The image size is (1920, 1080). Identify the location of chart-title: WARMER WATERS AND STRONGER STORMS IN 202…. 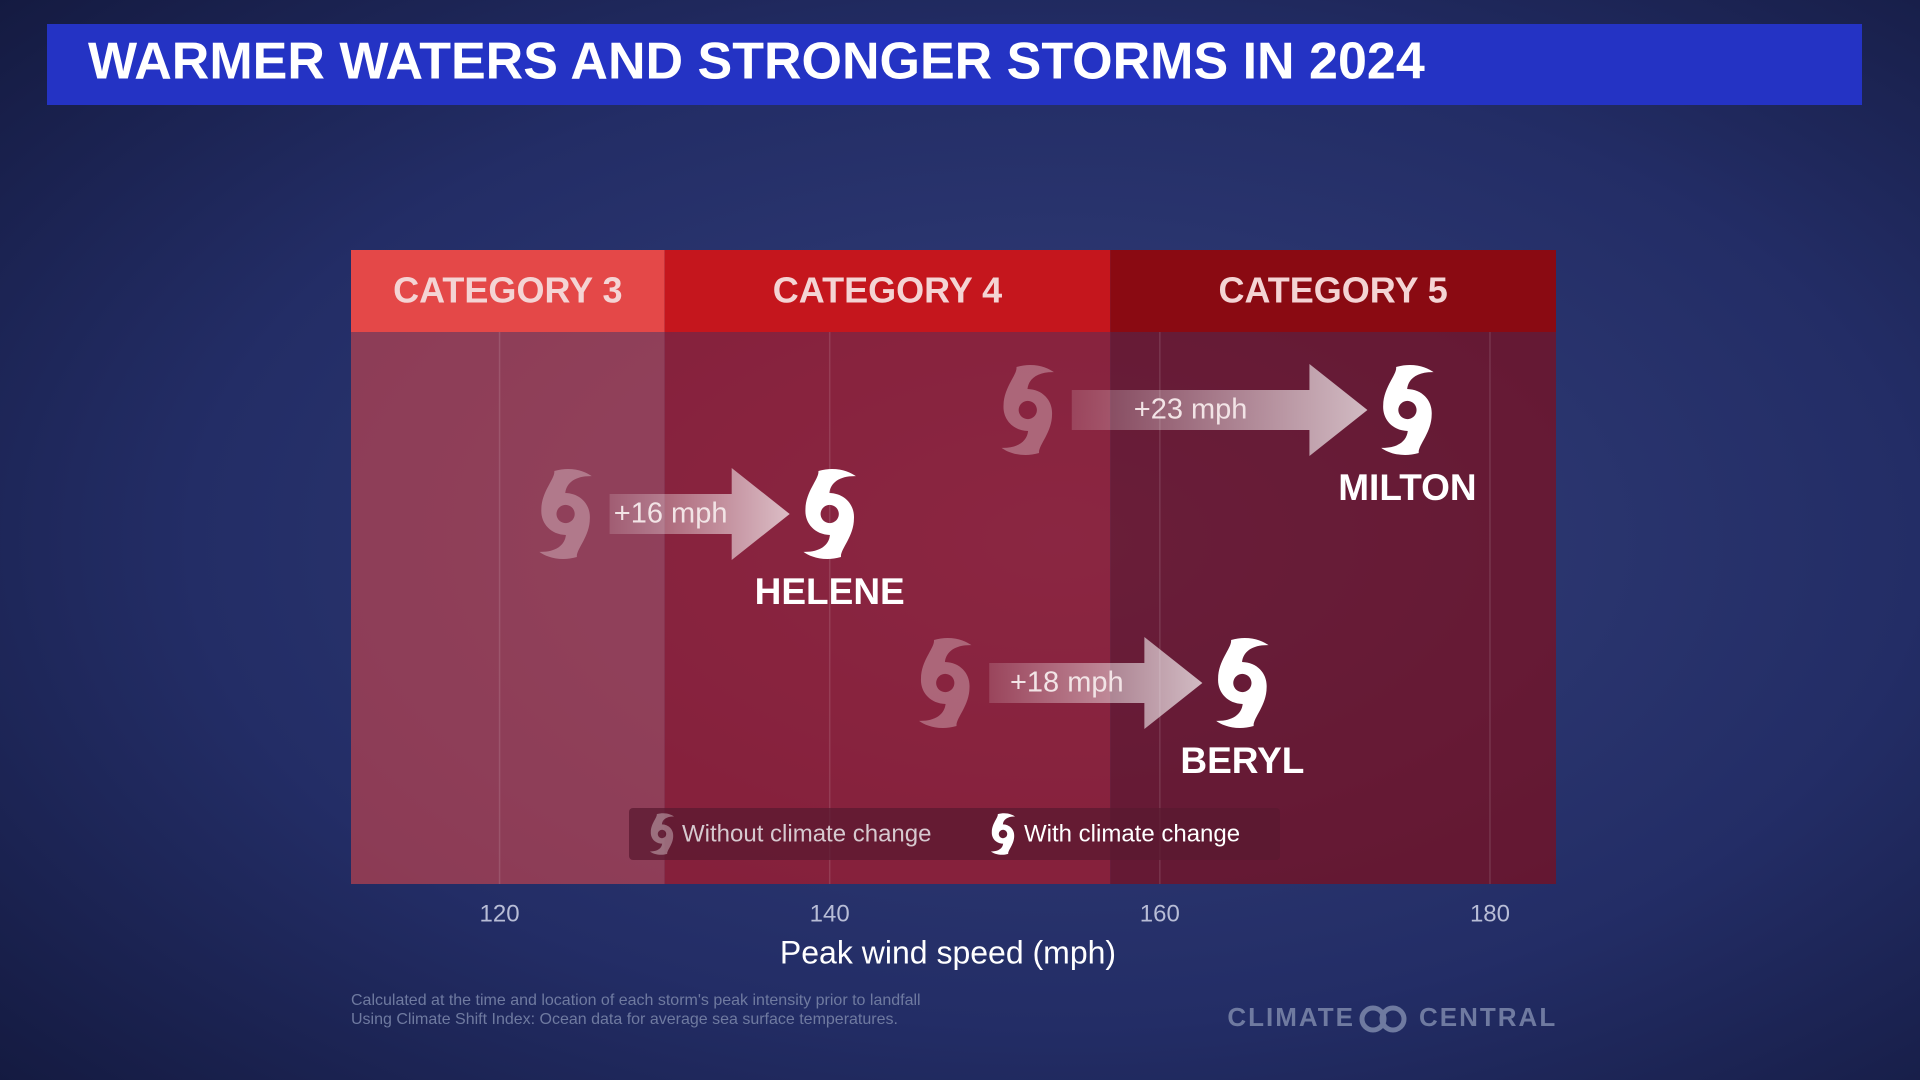
(756, 62).